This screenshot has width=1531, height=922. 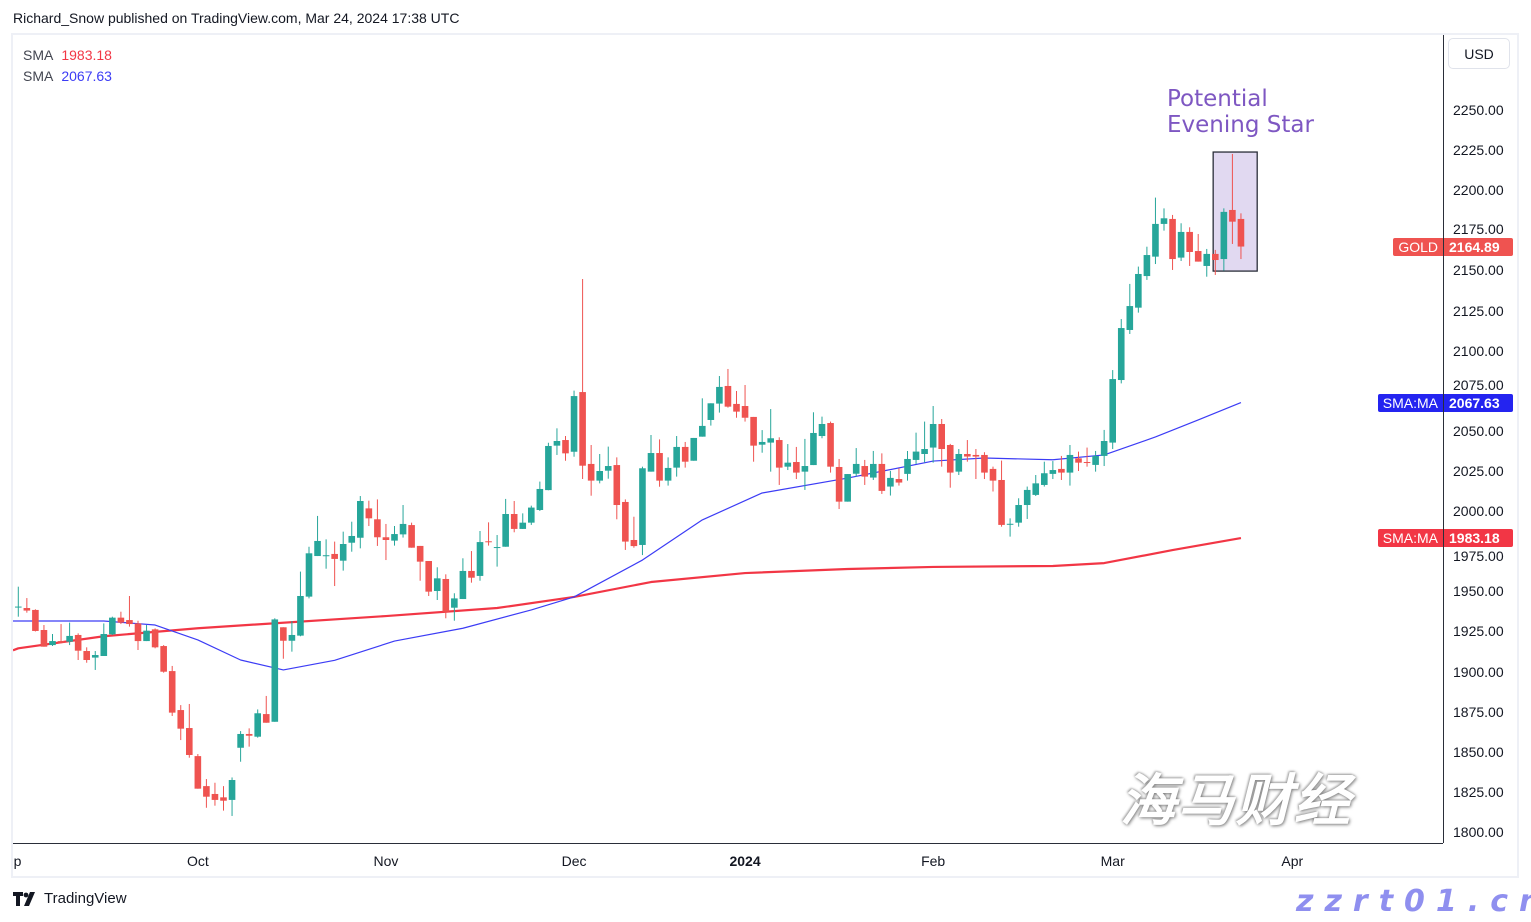 What do you see at coordinates (1479, 53) in the screenshot?
I see `currency-button: USD` at bounding box center [1479, 53].